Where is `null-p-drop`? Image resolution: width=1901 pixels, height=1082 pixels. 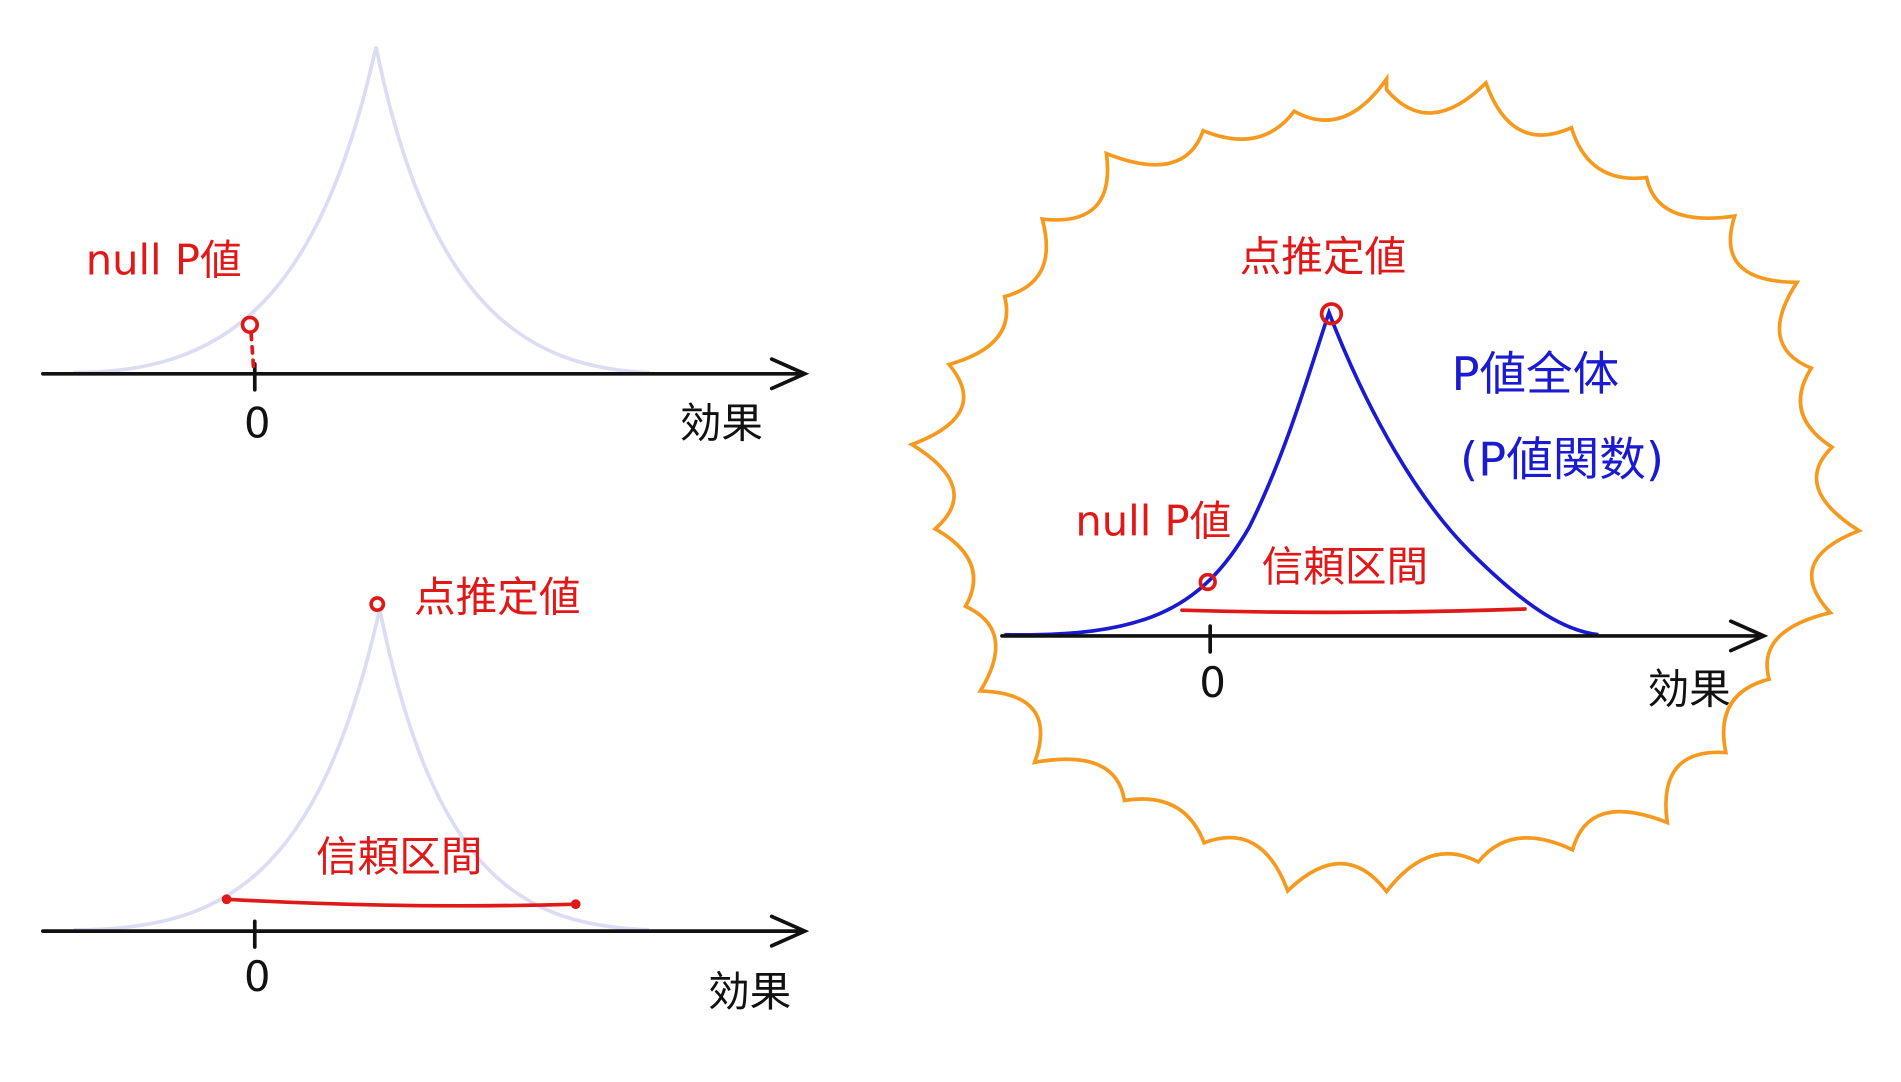 null-p-drop is located at coordinates (252, 350).